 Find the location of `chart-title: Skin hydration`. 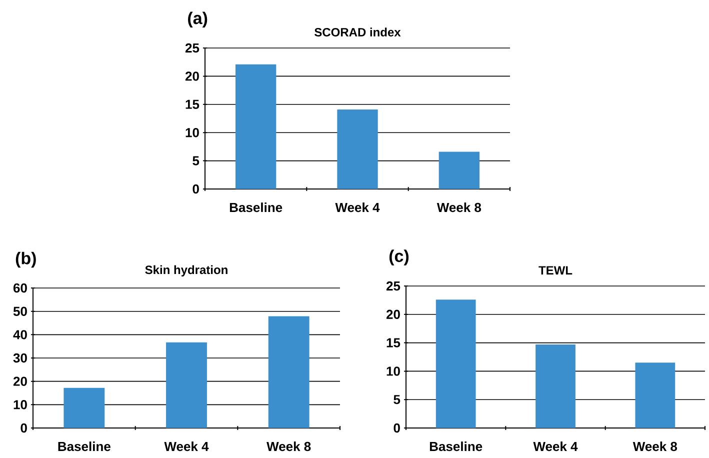

chart-title: Skin hydration is located at coordinates (186, 270).